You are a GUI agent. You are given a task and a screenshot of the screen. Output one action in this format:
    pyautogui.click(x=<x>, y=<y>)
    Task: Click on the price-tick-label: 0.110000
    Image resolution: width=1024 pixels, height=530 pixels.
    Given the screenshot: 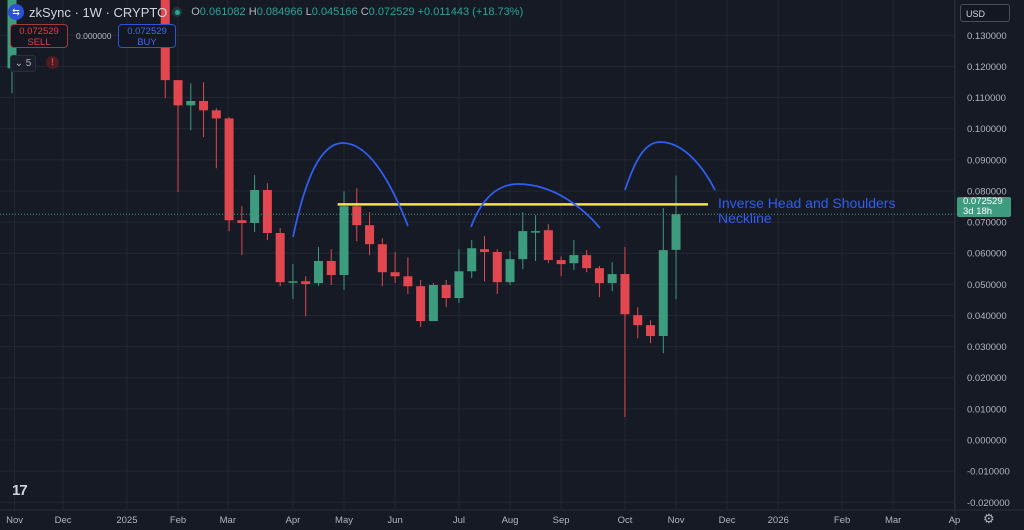 What is the action you would take?
    pyautogui.click(x=986, y=98)
    